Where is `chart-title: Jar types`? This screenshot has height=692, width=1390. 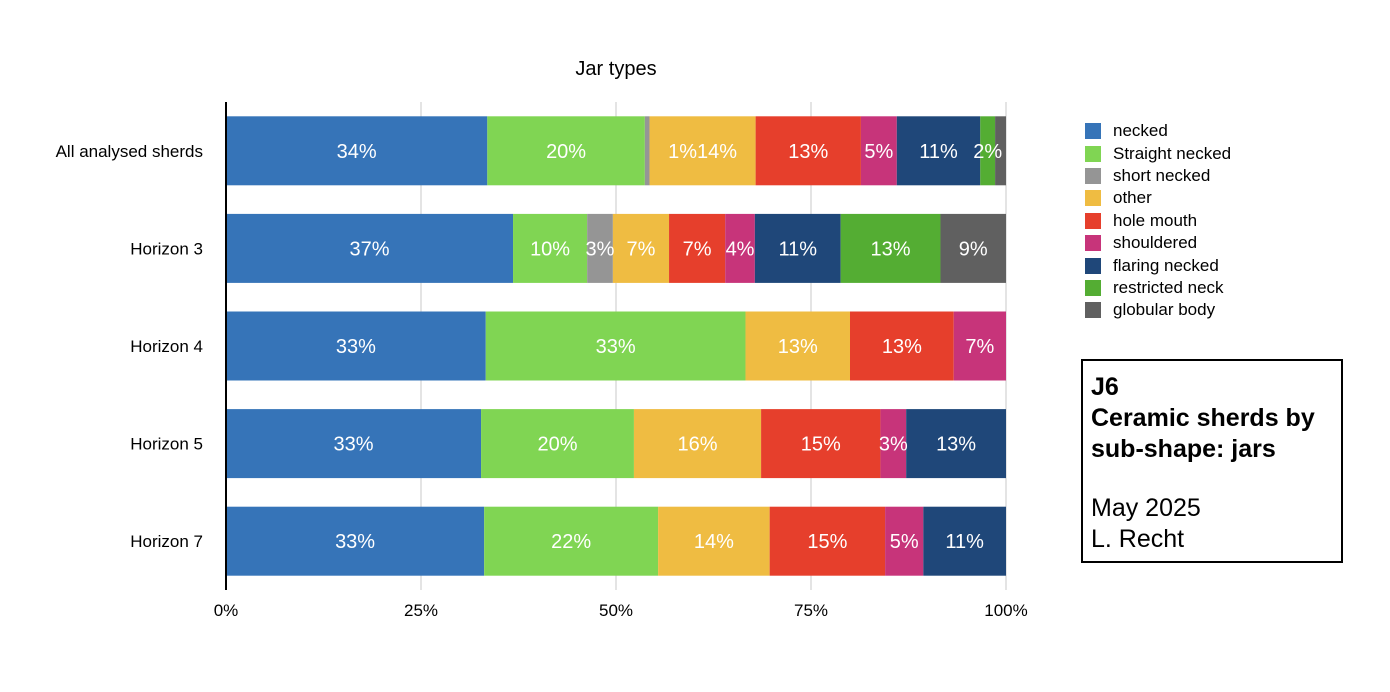 chart-title: Jar types is located at coordinates (615, 69).